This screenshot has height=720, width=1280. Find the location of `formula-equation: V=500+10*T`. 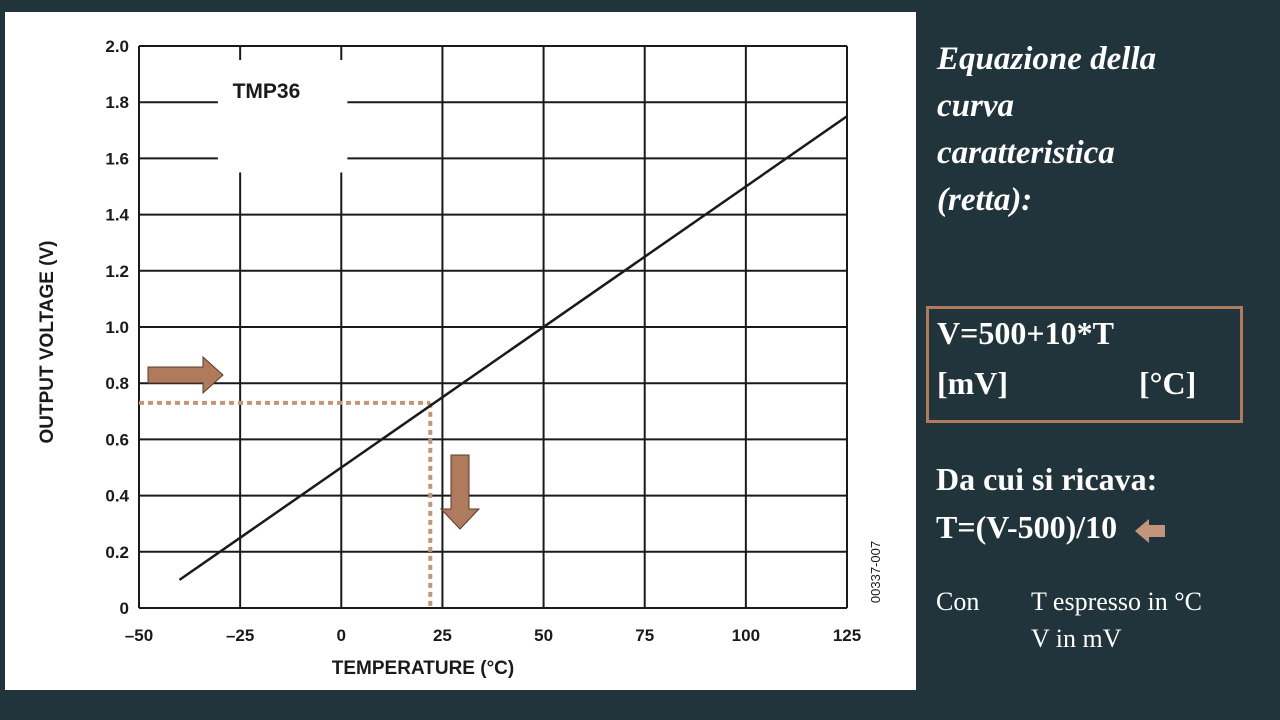

formula-equation: V=500+10*T is located at coordinates (1025, 333).